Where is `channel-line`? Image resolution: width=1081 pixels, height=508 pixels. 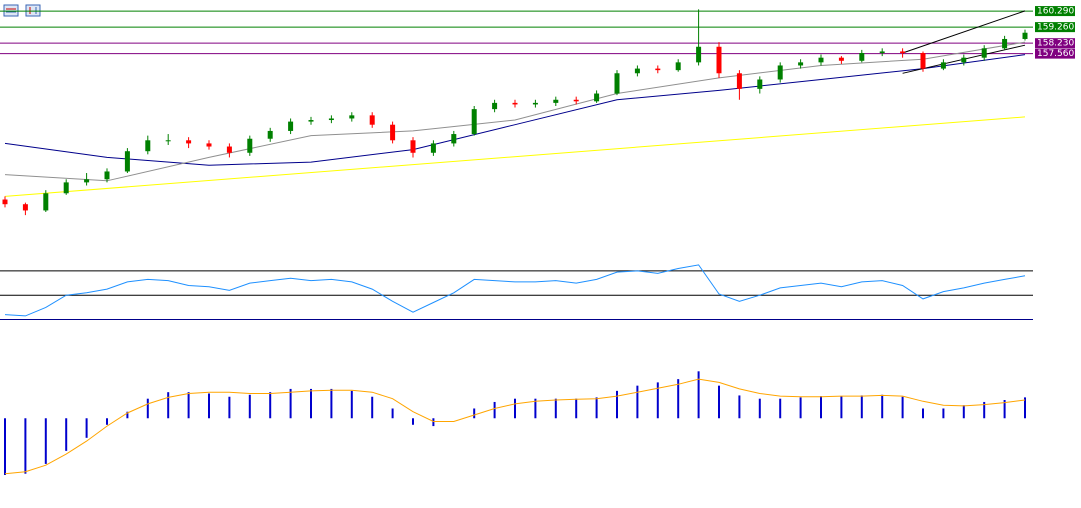 channel-line is located at coordinates (964, 32).